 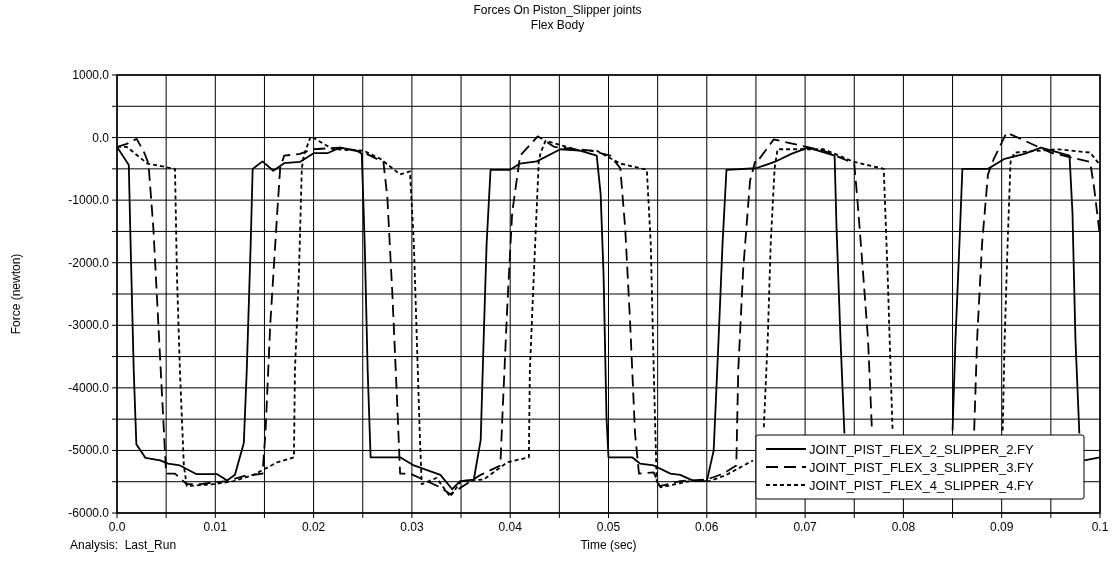 I want to click on x-tick-label: 0.04, so click(x=510, y=527).